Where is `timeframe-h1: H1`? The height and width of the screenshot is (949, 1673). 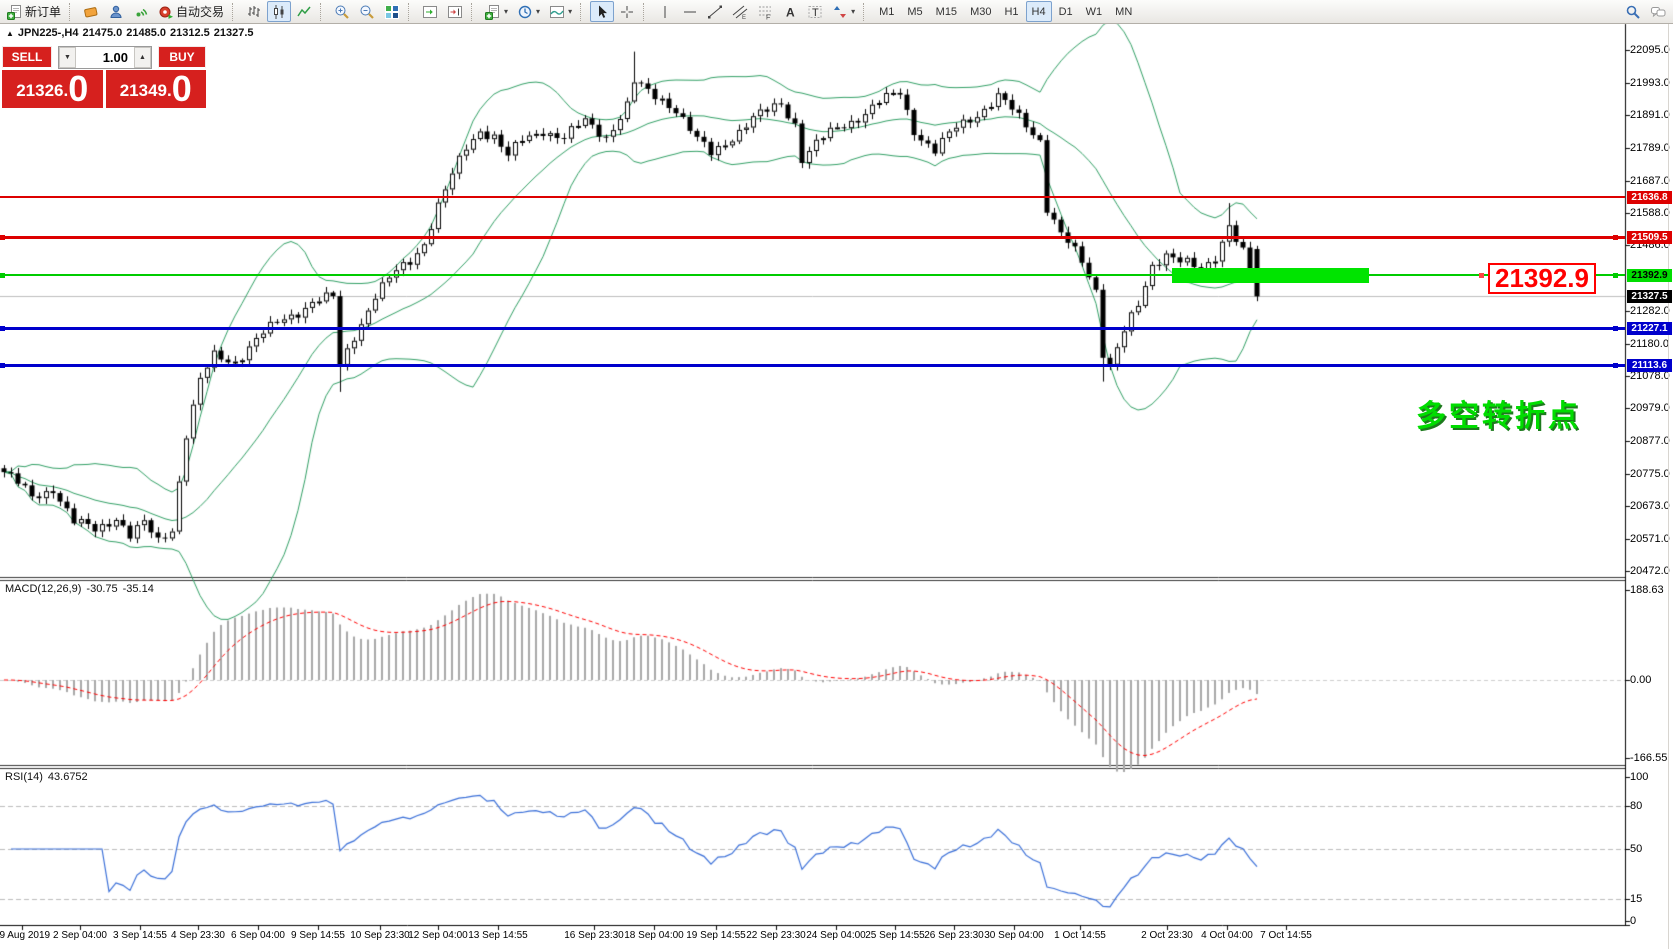
timeframe-h1: H1 is located at coordinates (1011, 11).